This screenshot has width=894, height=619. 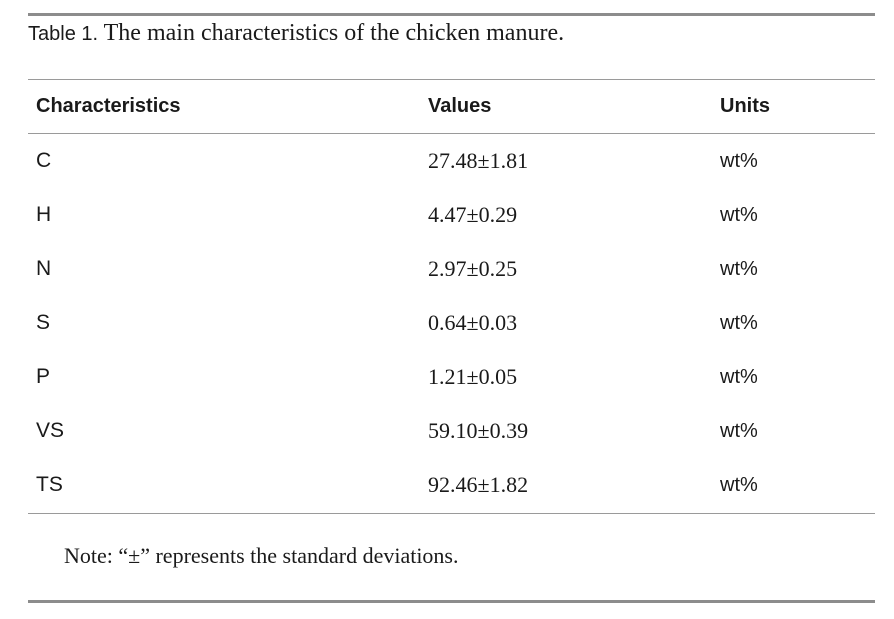 I want to click on cell-characteristic: VS, so click(x=50, y=430).